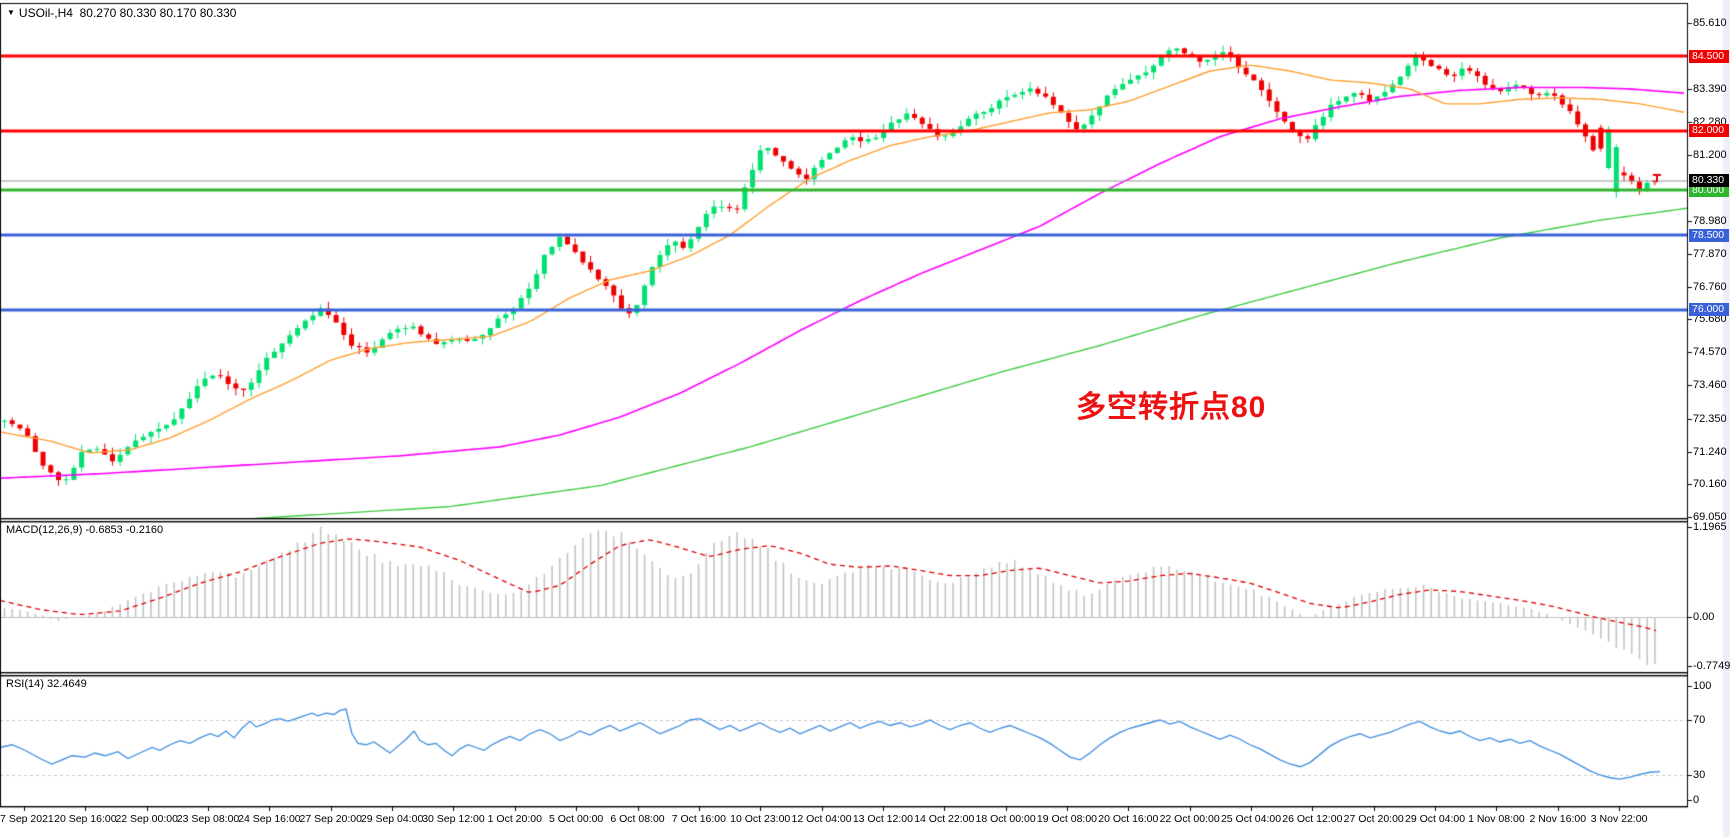  Describe the element at coordinates (84, 530) in the screenshot. I see `macd-indicator-label: MACD(12,26,9) -0.6853 -0.2160` at that location.